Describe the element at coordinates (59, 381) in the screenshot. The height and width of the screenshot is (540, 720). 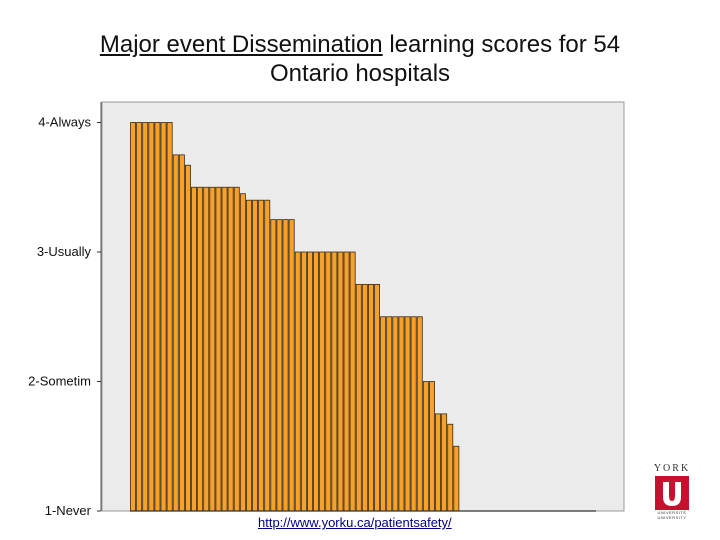
I see `y-tick-label-3: 2-Sometim` at that location.